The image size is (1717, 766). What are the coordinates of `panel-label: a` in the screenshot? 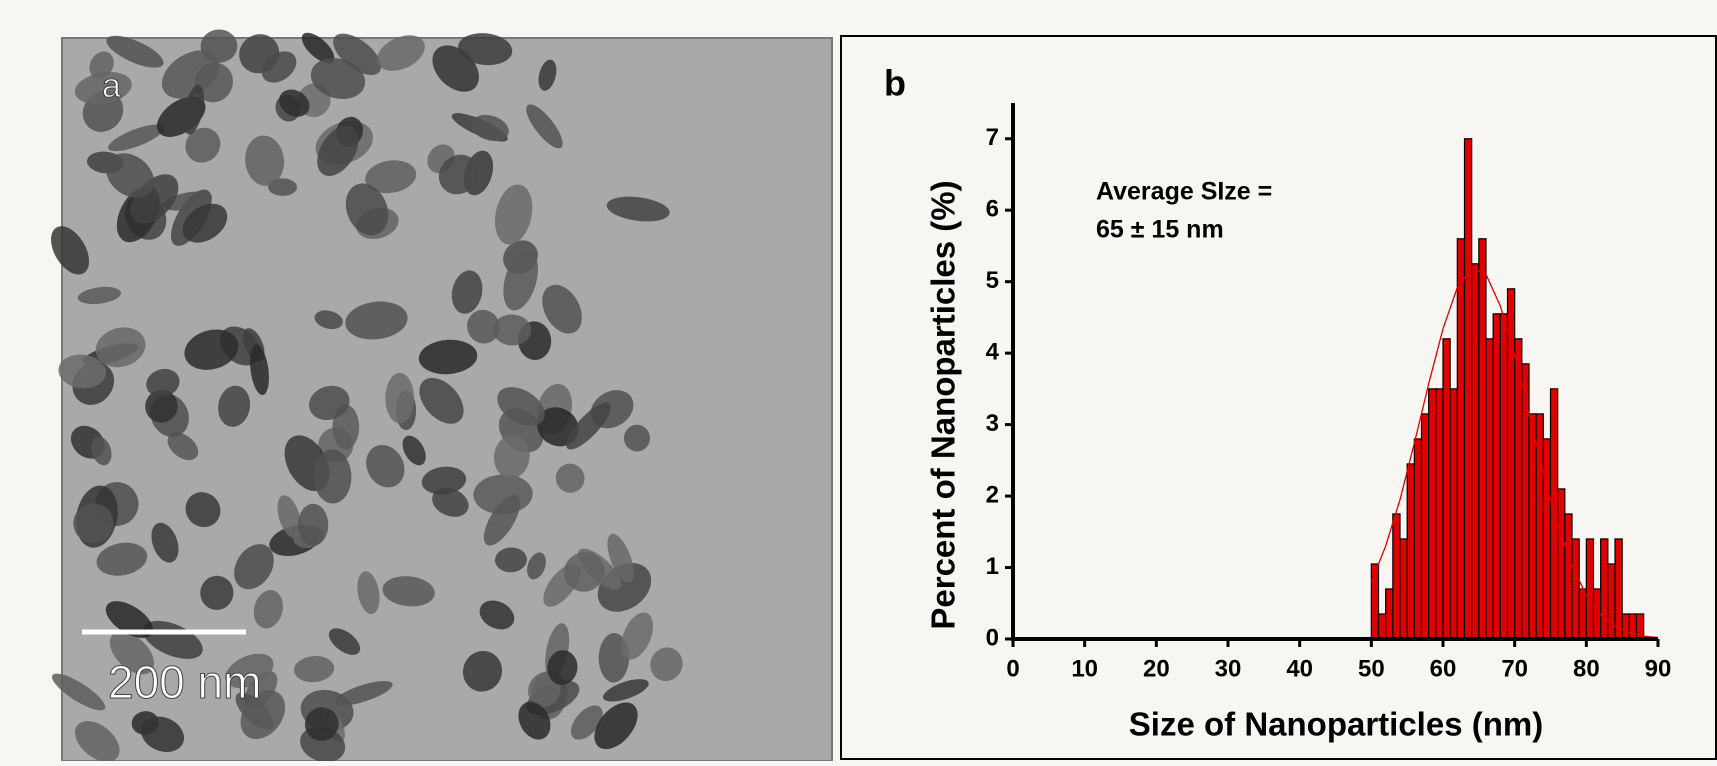 It's located at (111, 86).